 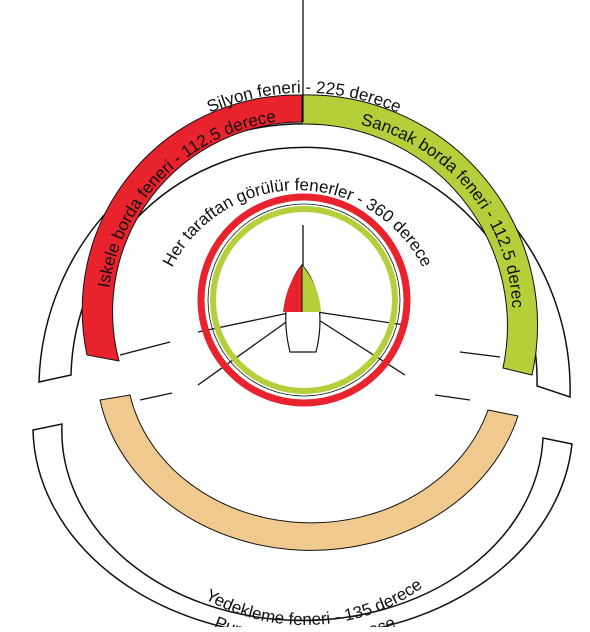 I want to click on allround-ring-outline, so click(x=304, y=300).